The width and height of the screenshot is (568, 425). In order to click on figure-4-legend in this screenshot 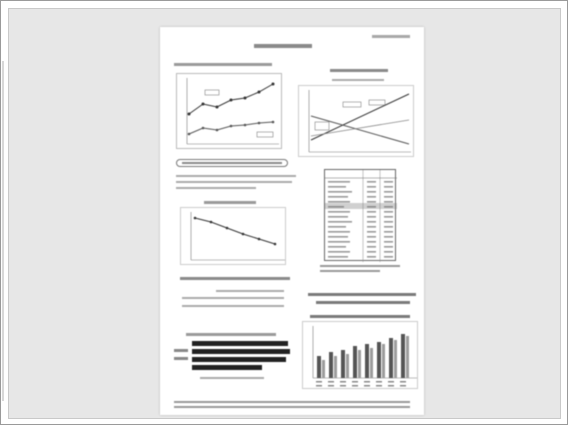, I will do `click(231, 334)`.